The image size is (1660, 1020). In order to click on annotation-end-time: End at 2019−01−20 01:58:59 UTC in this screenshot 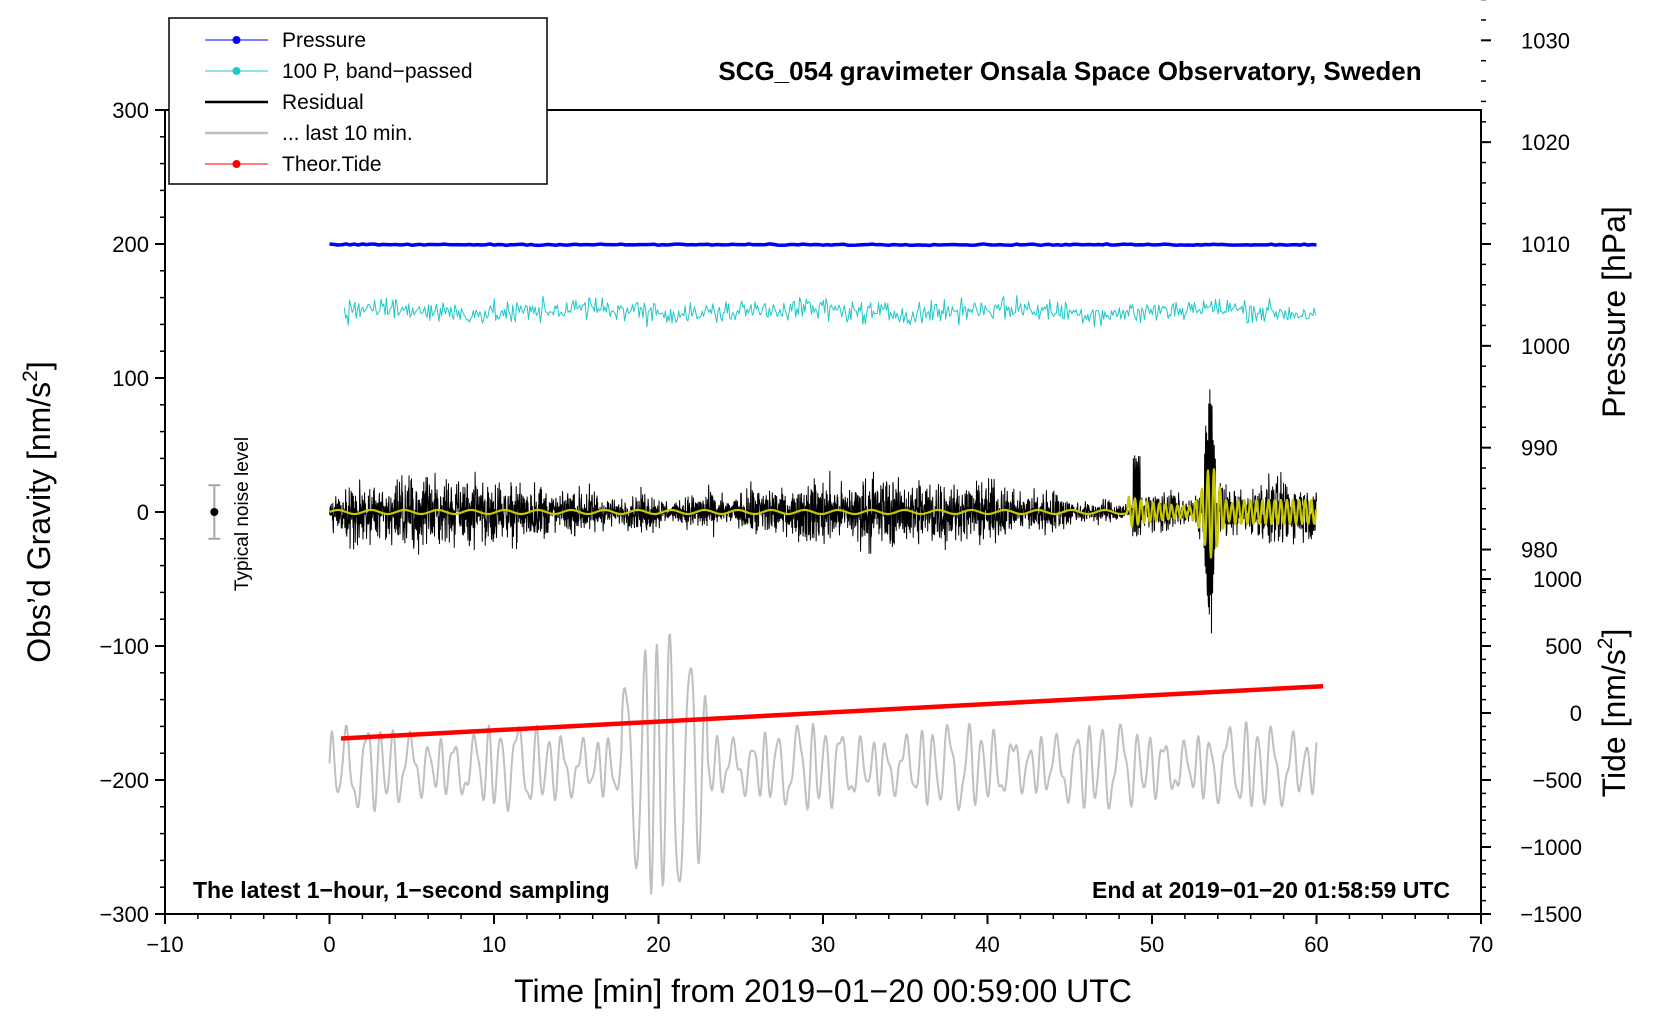, I will do `click(1271, 890)`.